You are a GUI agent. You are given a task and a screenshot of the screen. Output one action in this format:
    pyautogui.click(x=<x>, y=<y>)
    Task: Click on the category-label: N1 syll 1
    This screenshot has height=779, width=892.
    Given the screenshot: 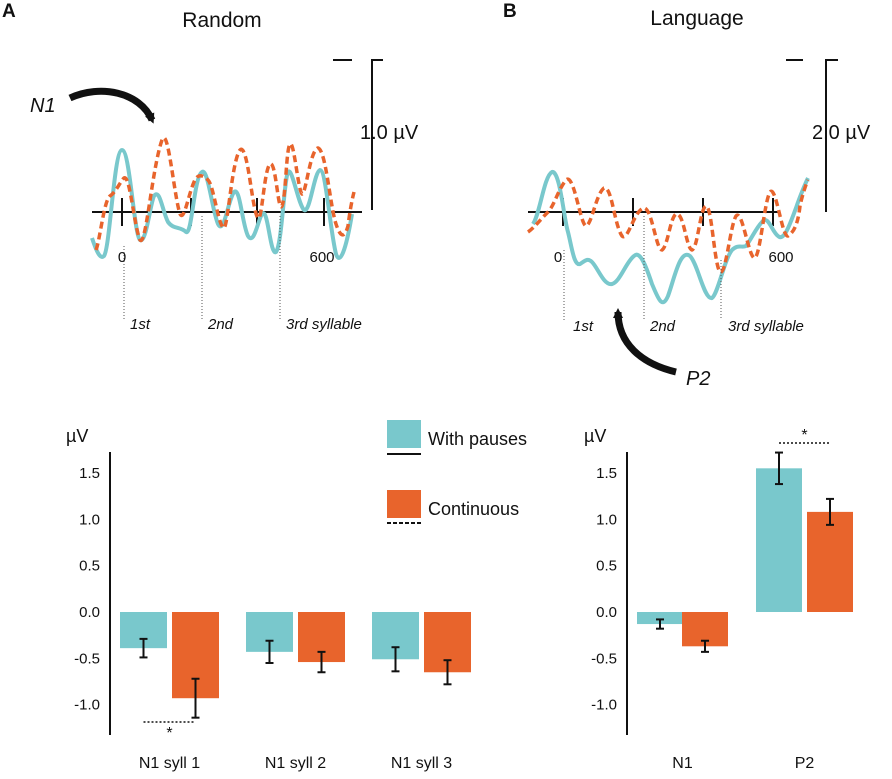 What is the action you would take?
    pyautogui.click(x=169, y=763)
    